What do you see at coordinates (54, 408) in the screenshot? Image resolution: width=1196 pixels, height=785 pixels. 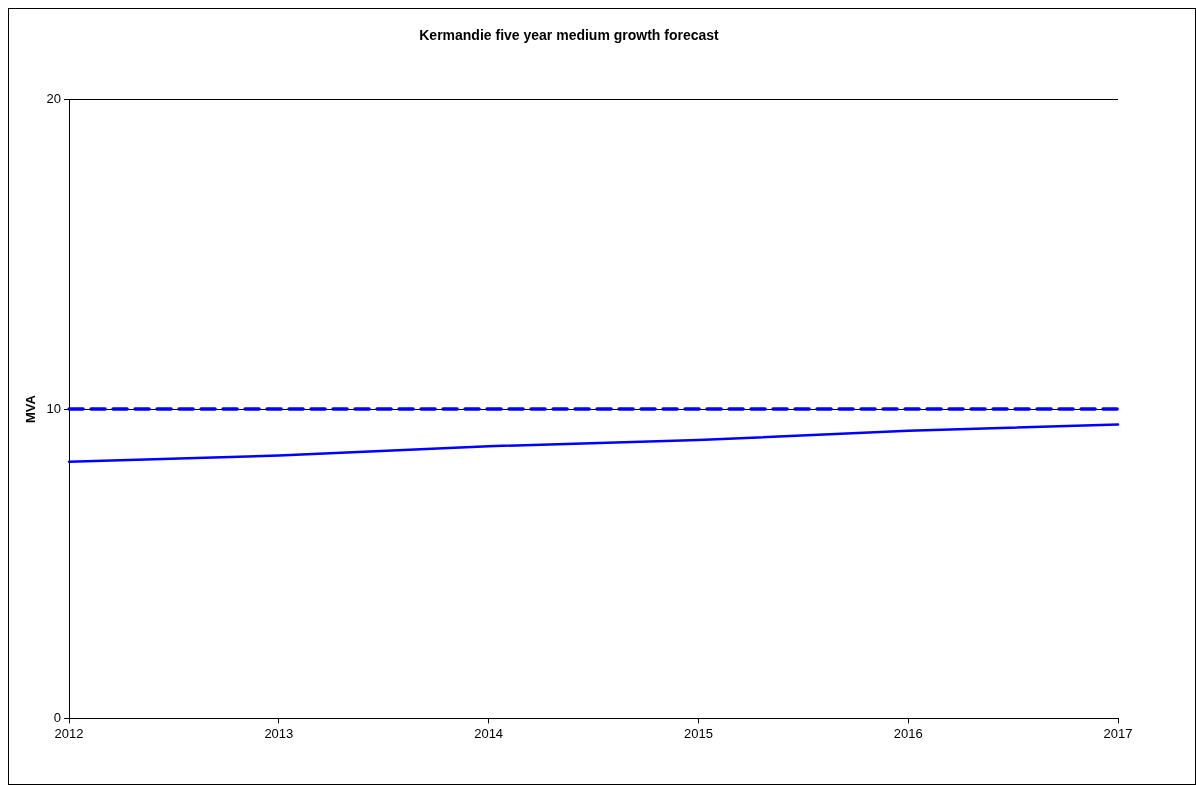 I see `y-tick-label: 10` at bounding box center [54, 408].